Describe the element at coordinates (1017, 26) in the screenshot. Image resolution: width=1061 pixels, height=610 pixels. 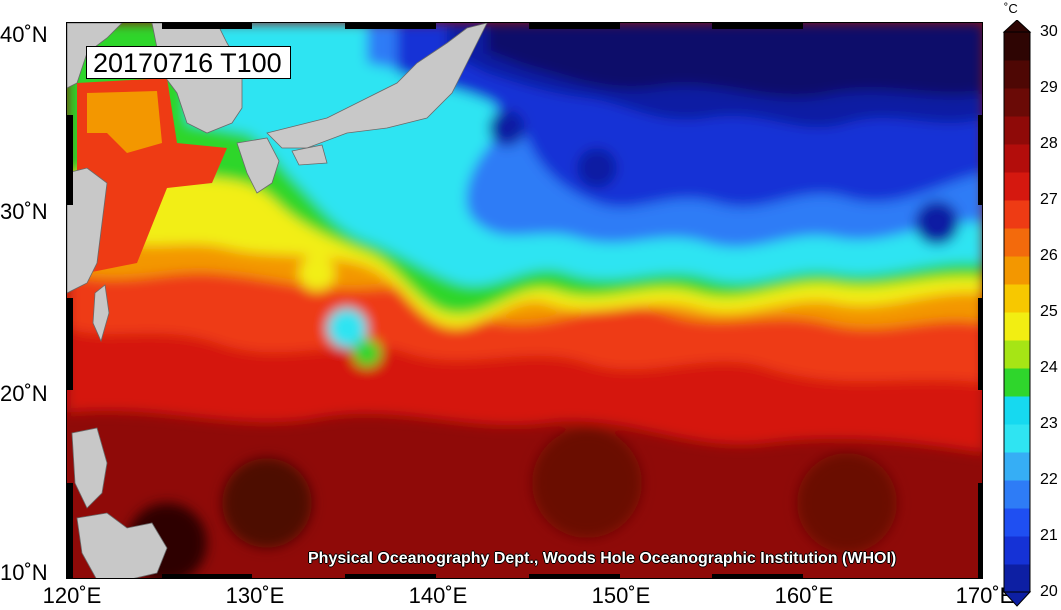
I see `colorbar-over-arrow` at that location.